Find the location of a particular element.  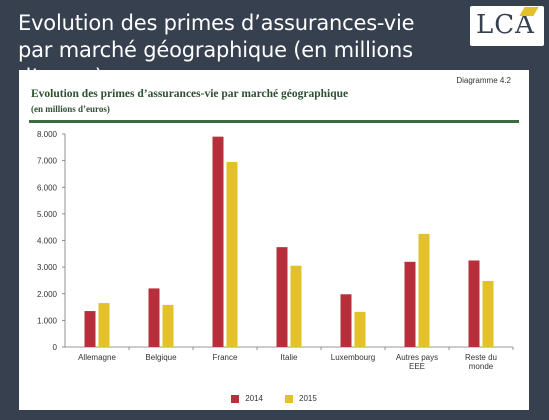

legend-swatch-2014 is located at coordinates (235, 398).